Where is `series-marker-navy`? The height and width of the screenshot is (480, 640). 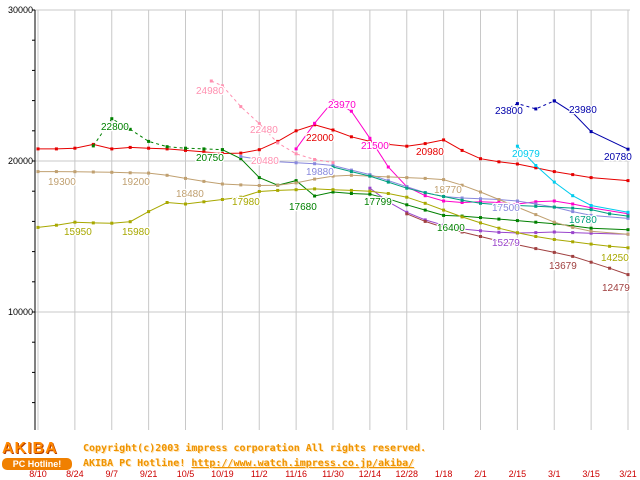 series-marker-navy is located at coordinates (554, 101).